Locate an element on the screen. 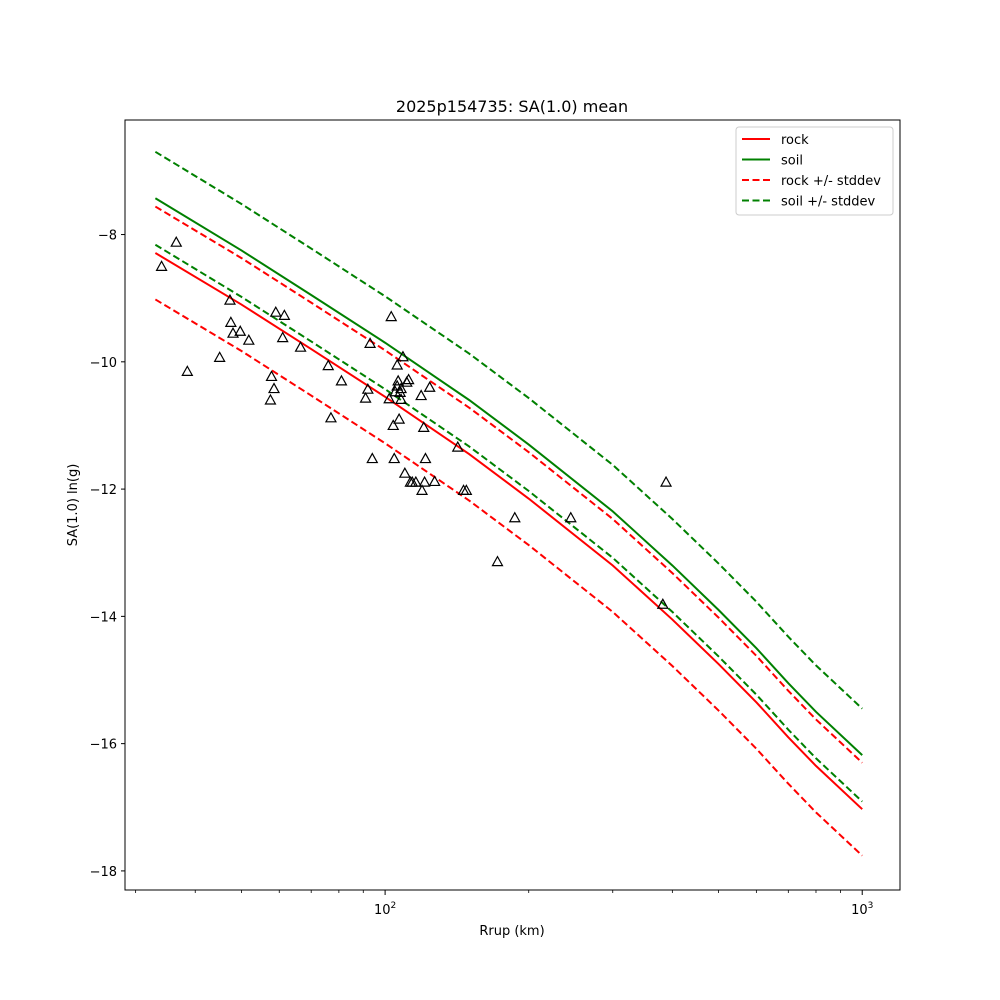 The image size is (1000, 1000). legend: rock soil rock +/- stddev soil +/- stddev is located at coordinates (814, 171).